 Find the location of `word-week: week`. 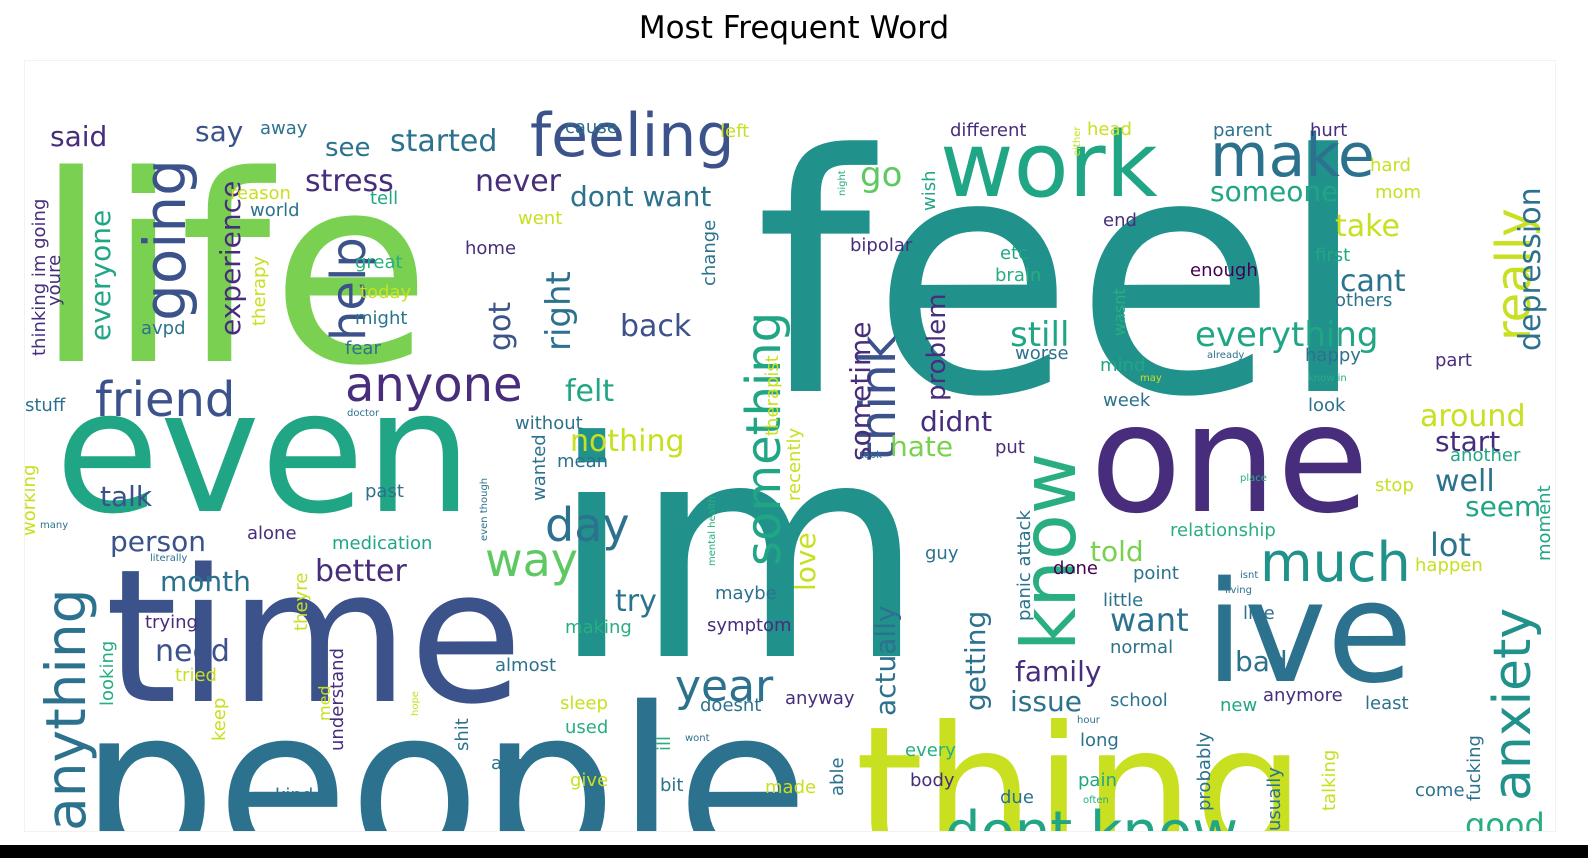

word-week: week is located at coordinates (1127, 400).